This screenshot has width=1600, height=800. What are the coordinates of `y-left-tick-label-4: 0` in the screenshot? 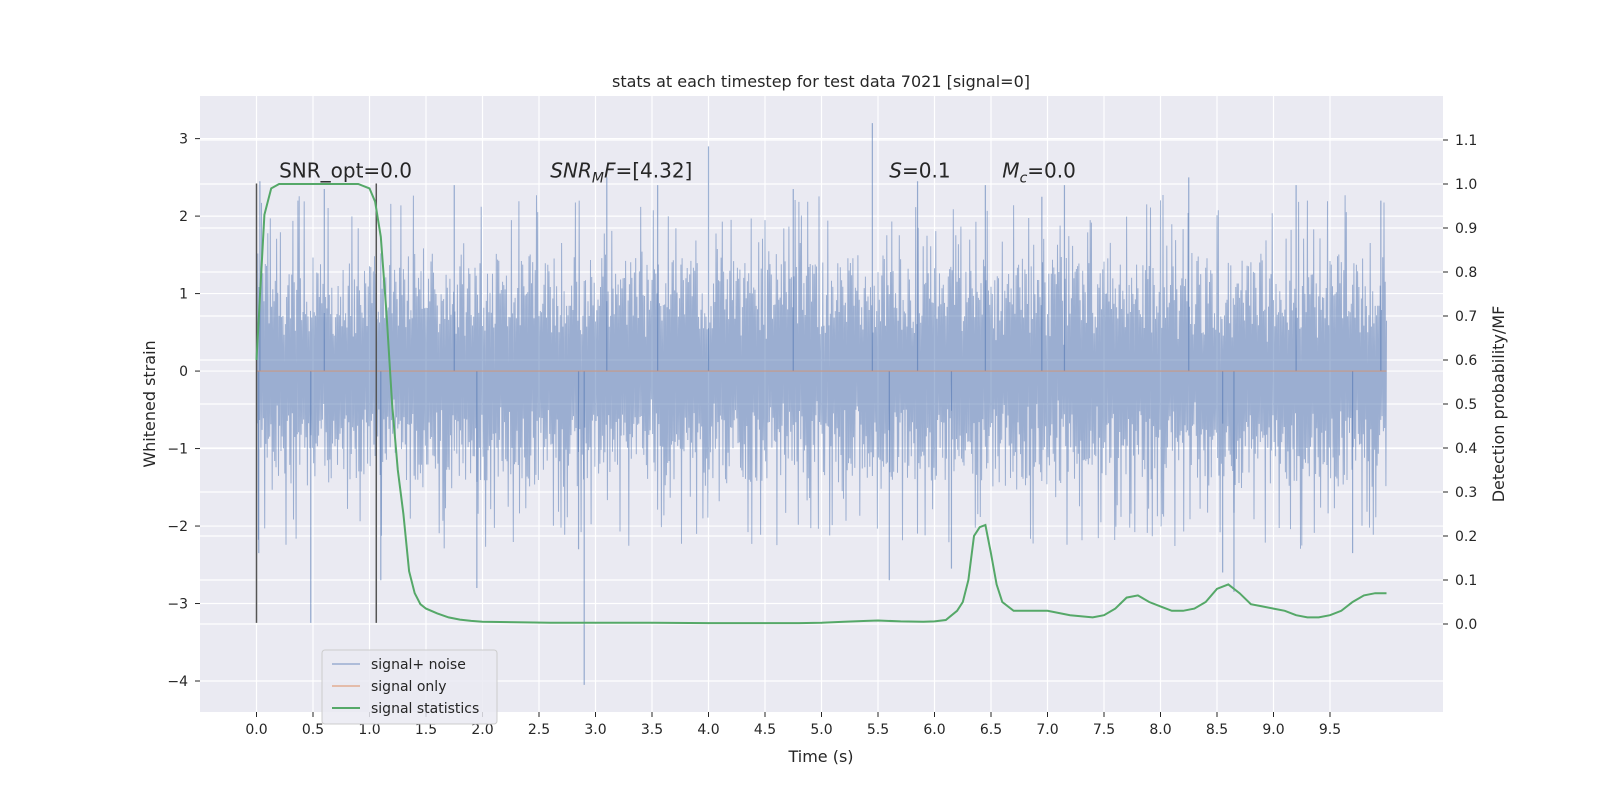 It's located at (183, 372).